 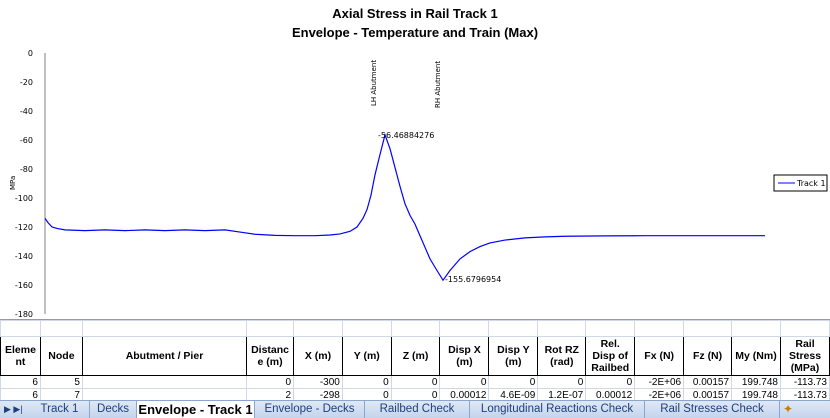 What do you see at coordinates (13, 409) in the screenshot?
I see `tab-scroll-arrows-icon: ▶ ▶|` at bounding box center [13, 409].